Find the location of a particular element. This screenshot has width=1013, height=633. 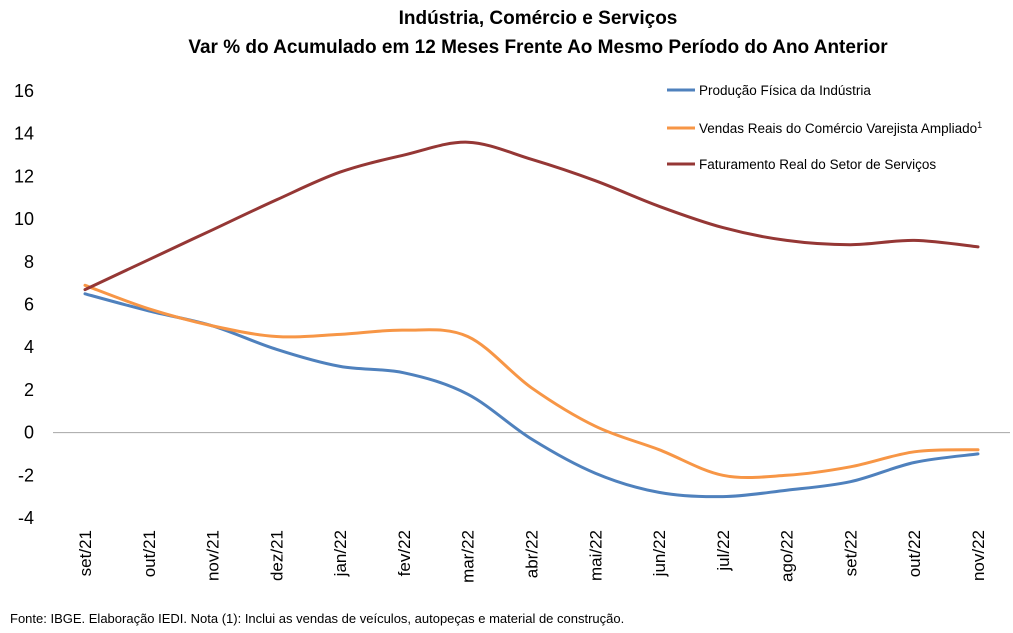

y-tick-label: -2 is located at coordinates (26, 475).